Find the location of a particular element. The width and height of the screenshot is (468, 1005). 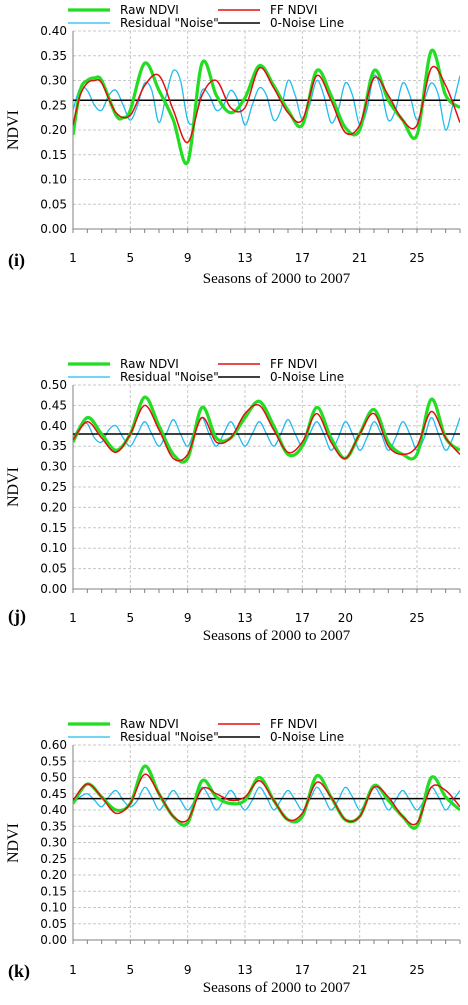

series-line-noise is located at coordinates (266, 798).